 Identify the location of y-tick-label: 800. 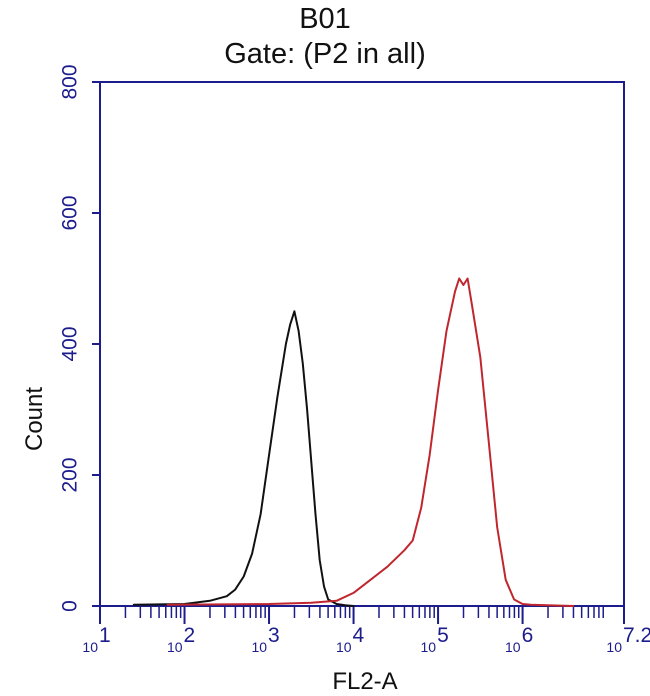
(70, 81).